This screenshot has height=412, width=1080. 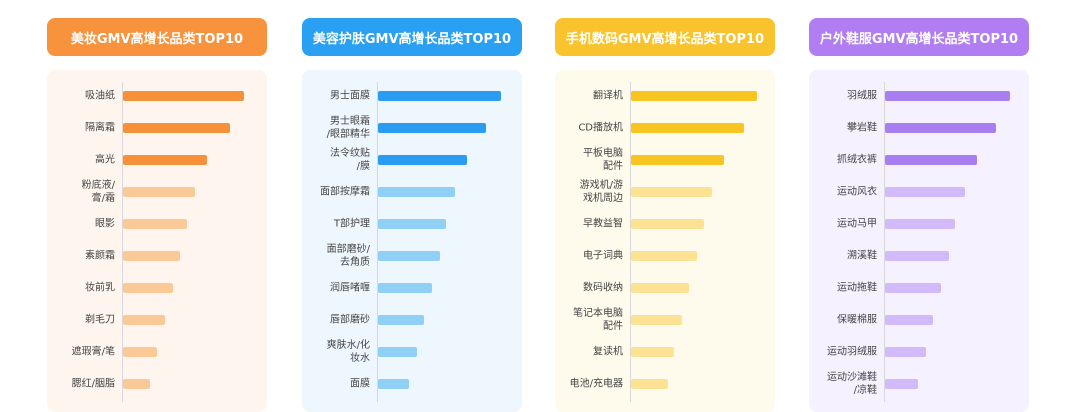 I want to click on category-label: 润唇啫喱, so click(x=350, y=288).